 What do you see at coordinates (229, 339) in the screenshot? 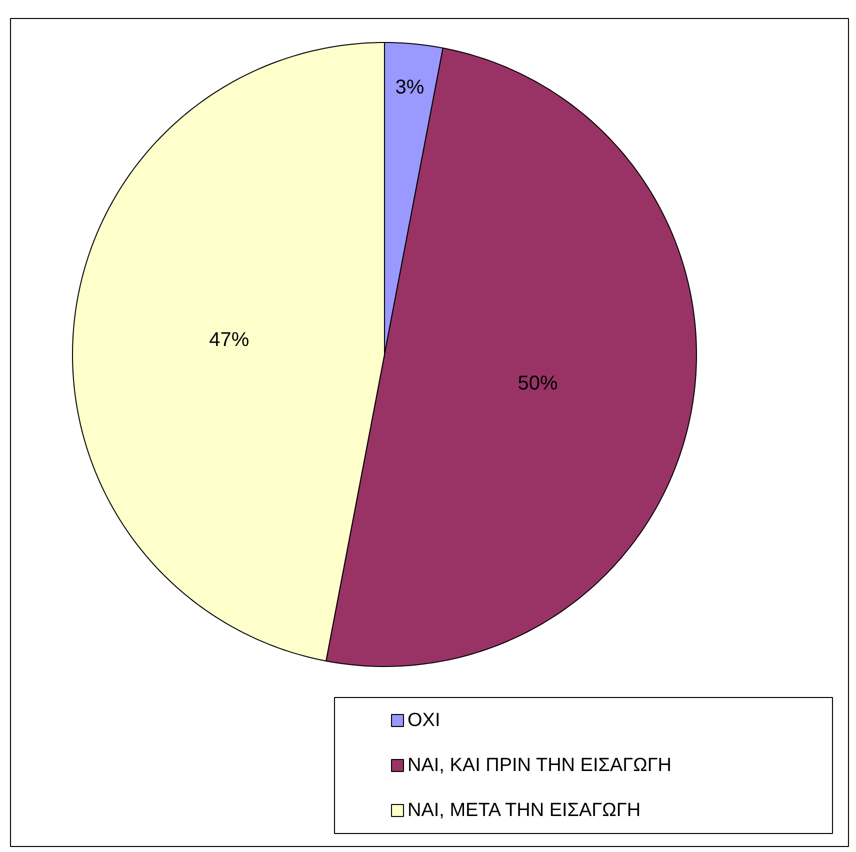
I see `data-label: 47%` at bounding box center [229, 339].